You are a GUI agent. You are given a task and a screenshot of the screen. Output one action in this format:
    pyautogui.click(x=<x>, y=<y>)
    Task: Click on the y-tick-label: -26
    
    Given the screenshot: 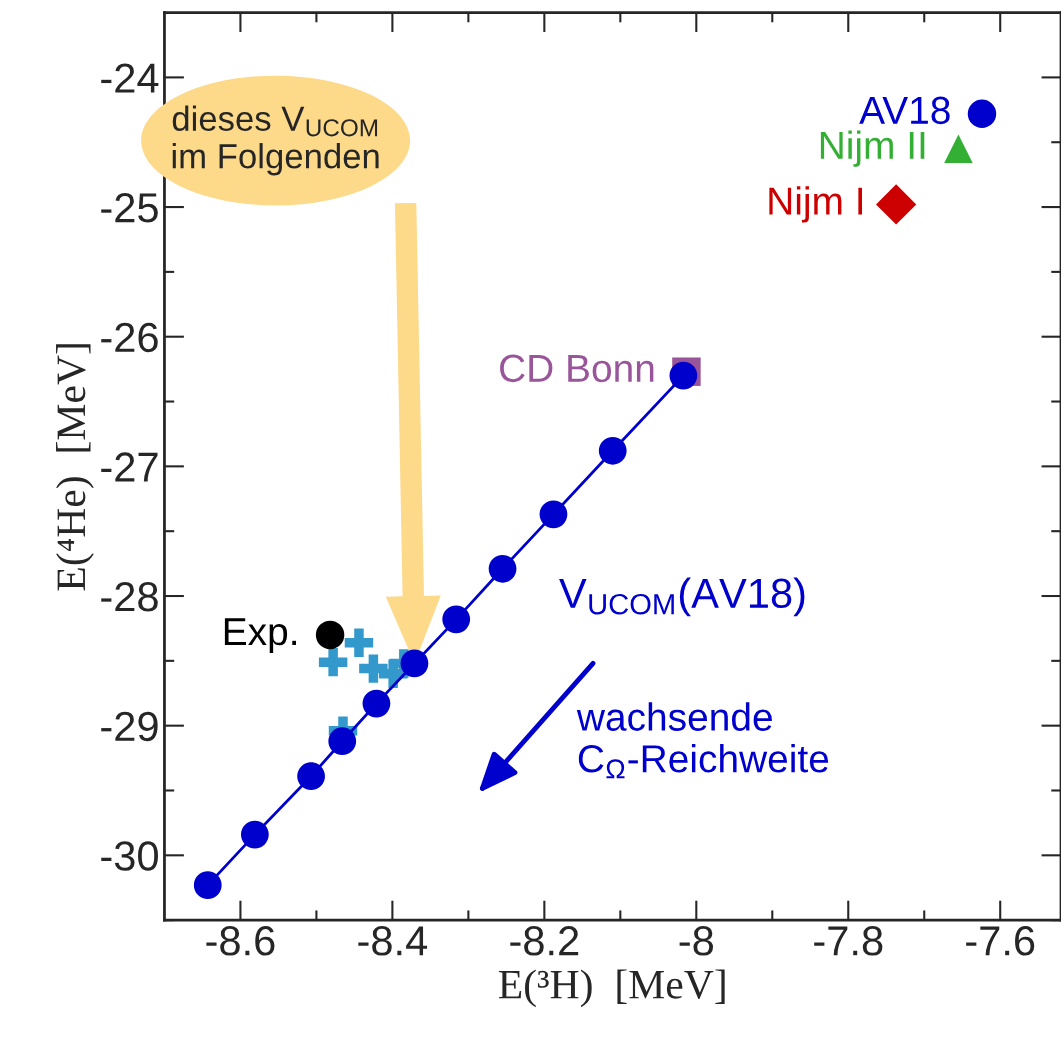 What is the action you would take?
    pyautogui.click(x=129, y=337)
    